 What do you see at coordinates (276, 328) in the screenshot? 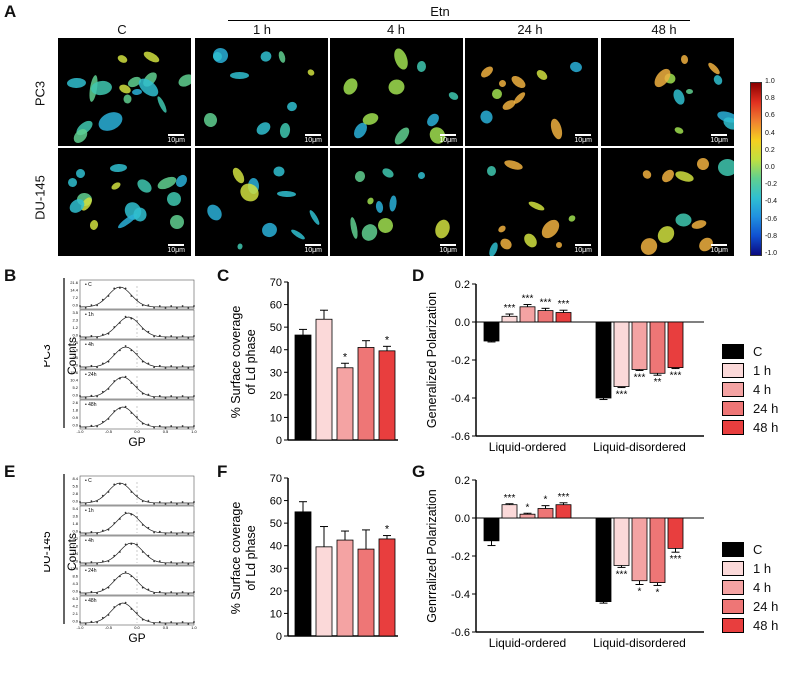
I see `y-tick-label: 50` at bounding box center [276, 328].